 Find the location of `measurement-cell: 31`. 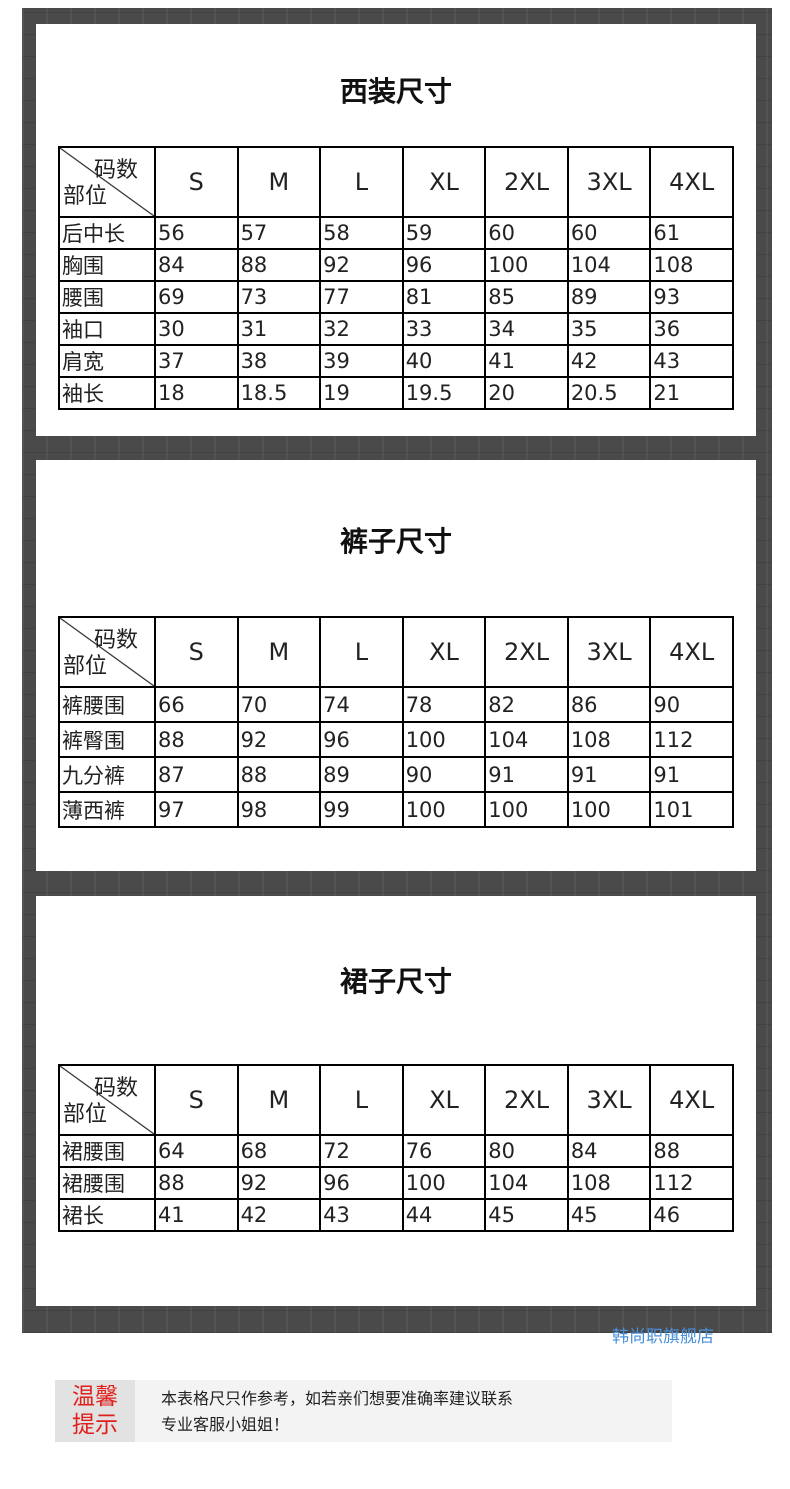

measurement-cell: 31 is located at coordinates (279, 329).